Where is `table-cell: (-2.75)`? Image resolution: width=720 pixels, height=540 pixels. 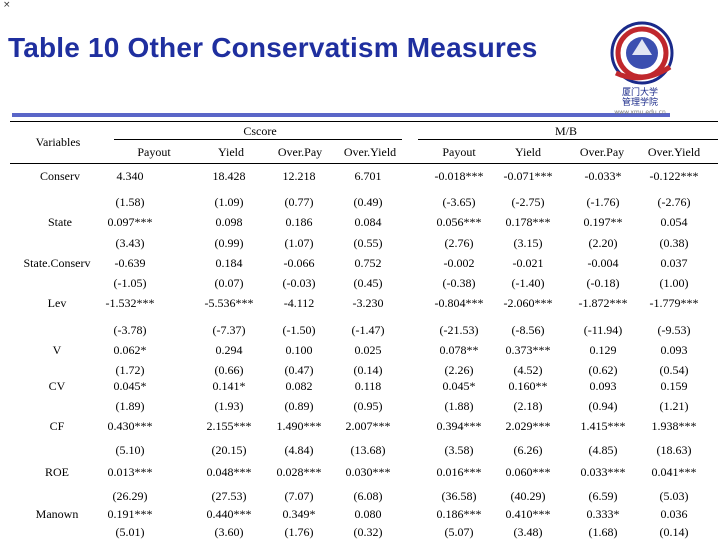
table-cell: (-2.75) is located at coordinates (528, 202).